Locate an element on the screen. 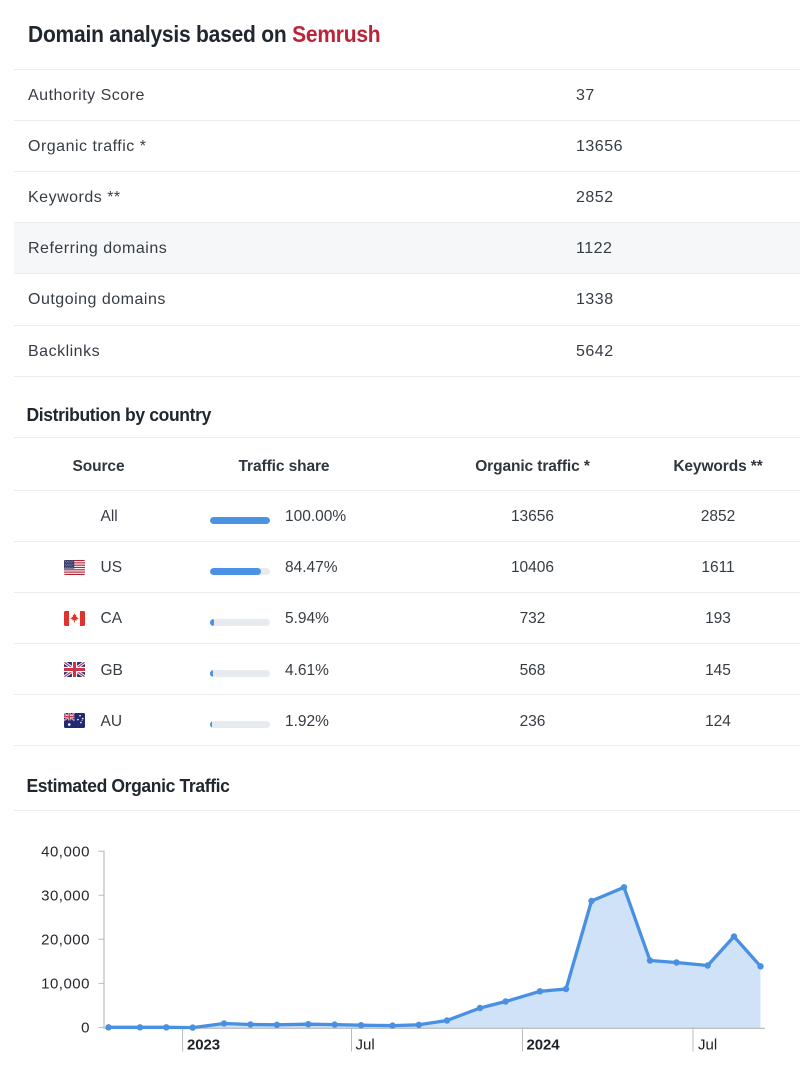 This screenshot has width=800, height=1070. svg-text: 40,000 is located at coordinates (65, 851).